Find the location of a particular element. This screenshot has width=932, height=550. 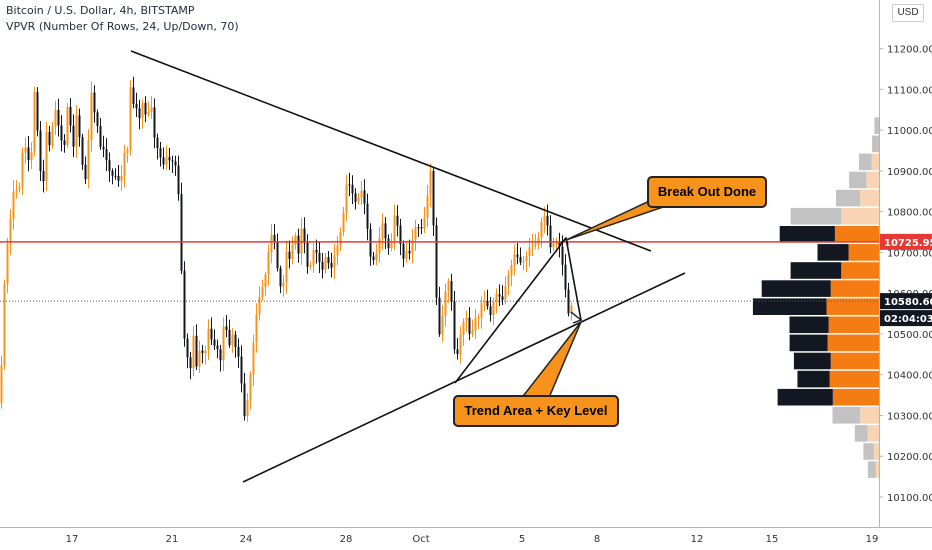

price-tick-label: 10700.00 is located at coordinates (909, 253).